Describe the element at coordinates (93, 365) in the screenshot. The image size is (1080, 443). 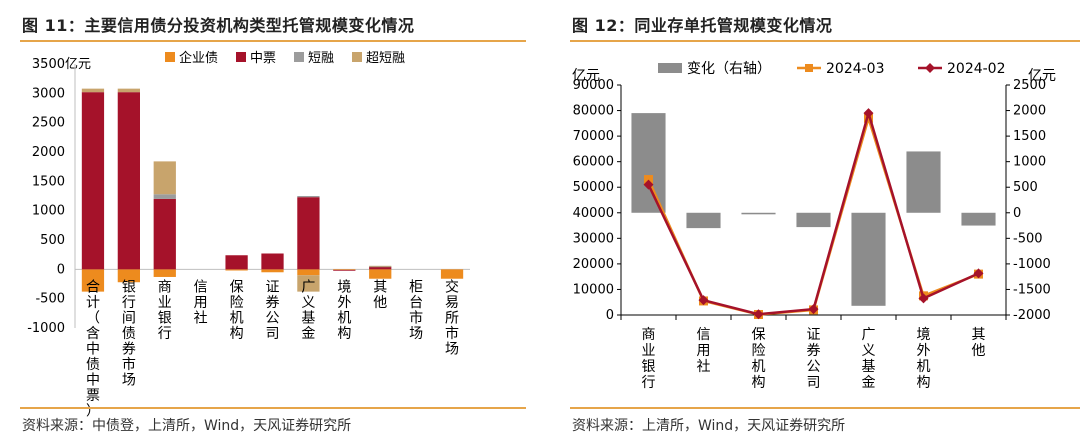
I see `svg-text: 债` at that location.